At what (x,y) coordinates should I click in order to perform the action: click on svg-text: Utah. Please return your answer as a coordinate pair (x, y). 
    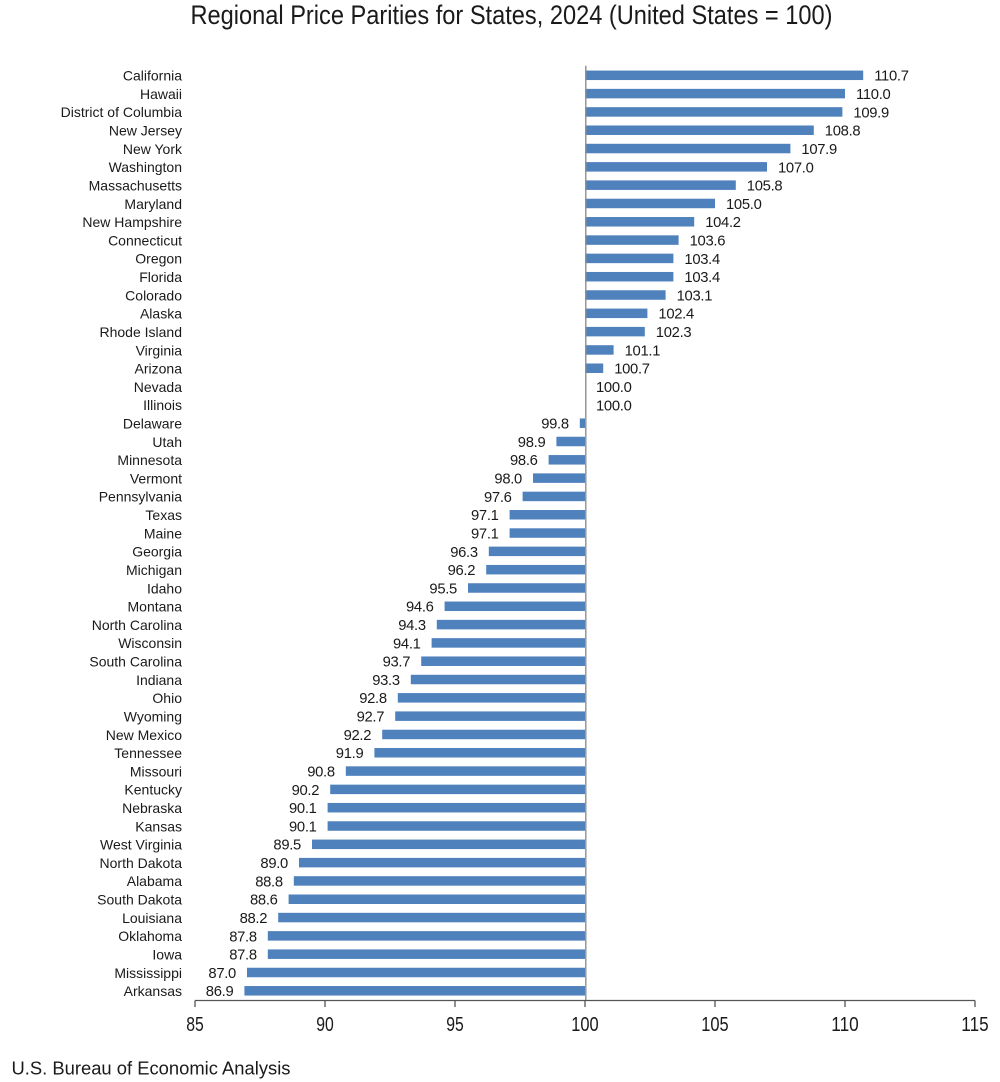
    Looking at the image, I should click on (167, 442).